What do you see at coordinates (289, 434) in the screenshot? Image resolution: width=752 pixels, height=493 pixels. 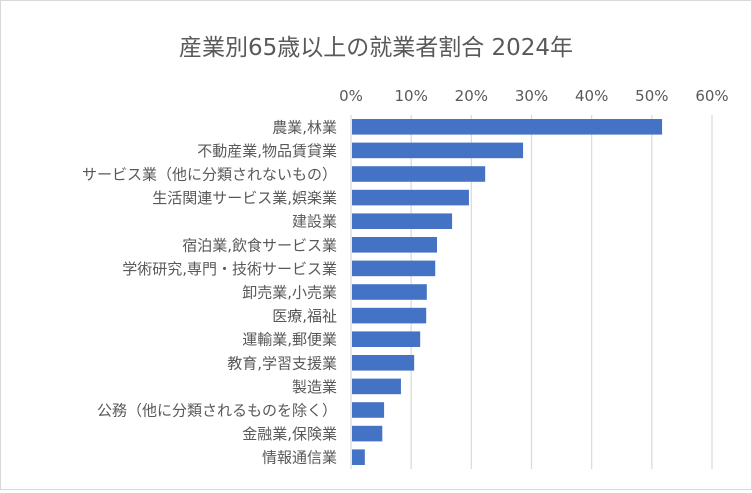 I see `category-label: 金融業,保険業` at bounding box center [289, 434].